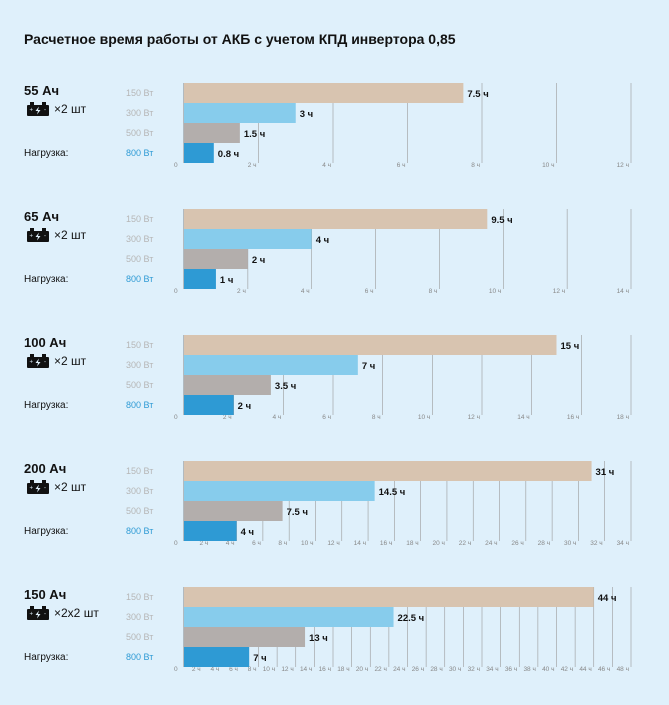 This screenshot has width=669, height=705. I want to click on value-label: 3 ч, so click(306, 114).